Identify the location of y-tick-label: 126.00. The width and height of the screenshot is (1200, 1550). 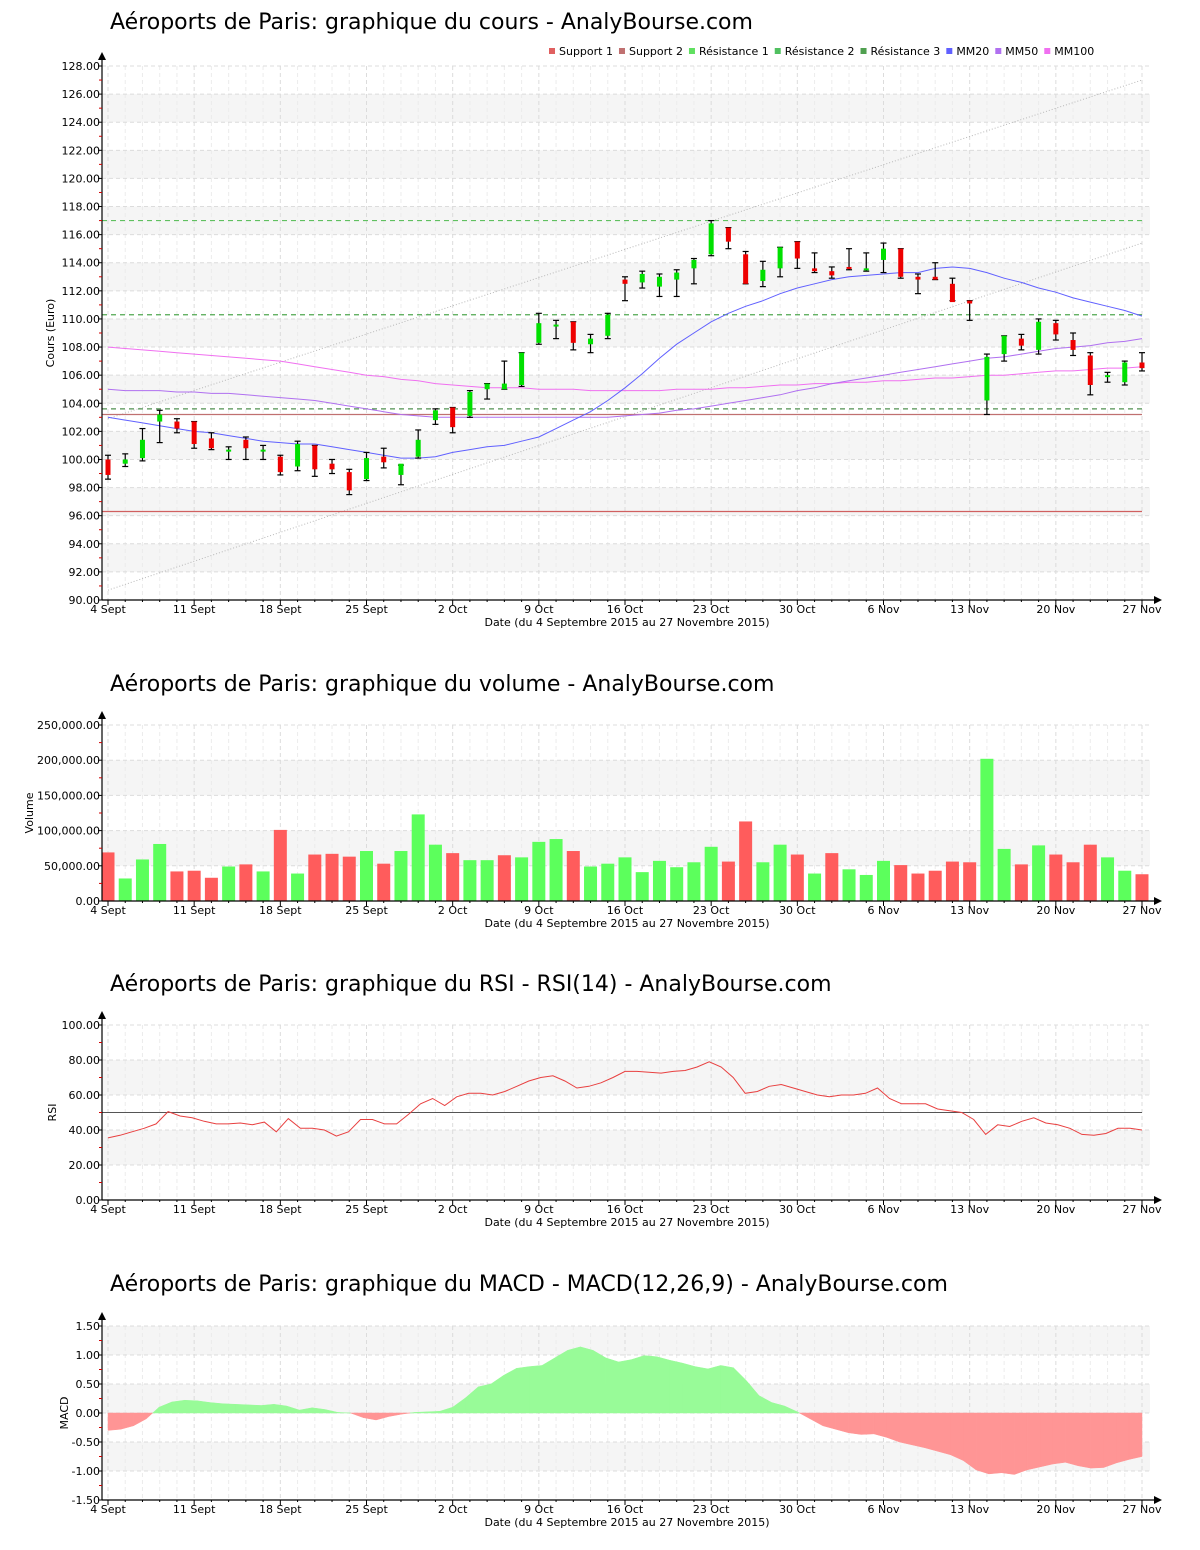
(81, 94).